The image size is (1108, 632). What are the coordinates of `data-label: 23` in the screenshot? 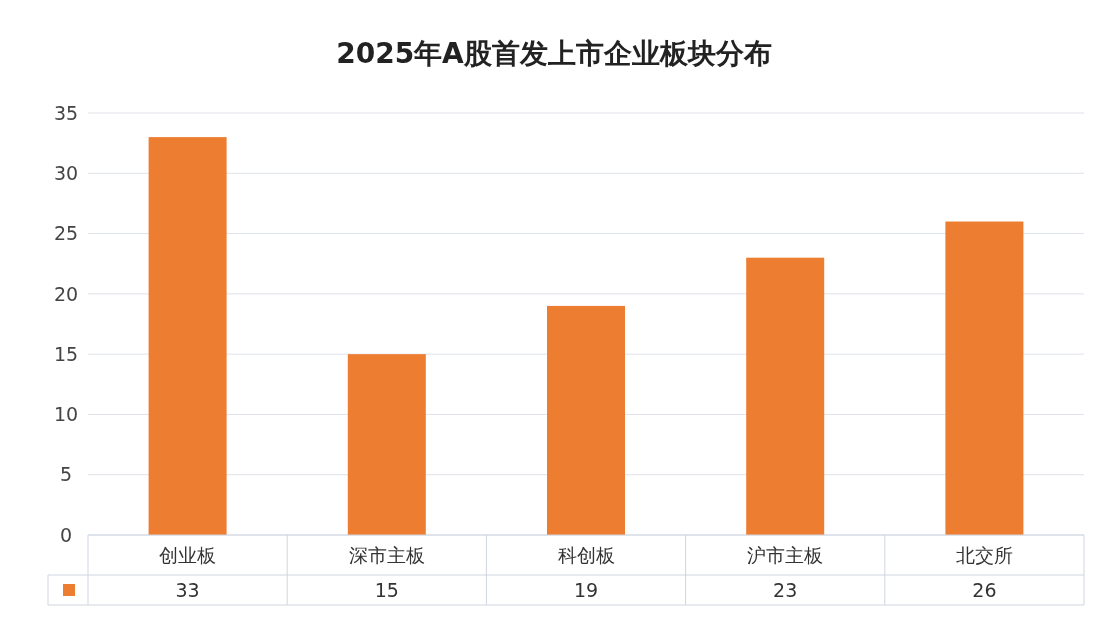 It's located at (785, 589).